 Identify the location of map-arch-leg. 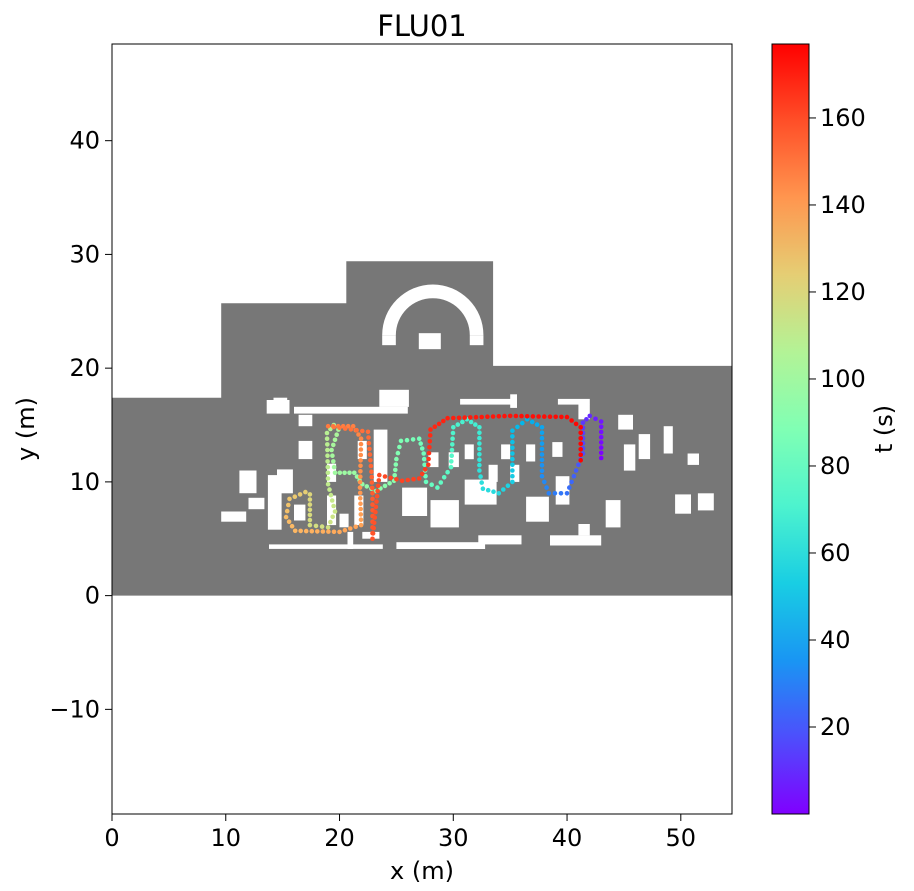
(476, 340).